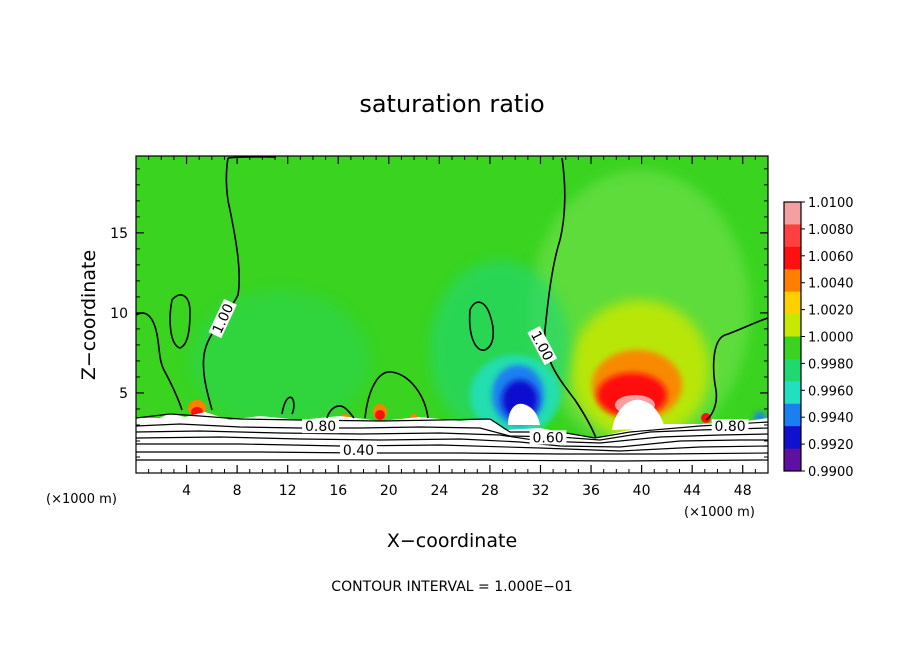  I want to click on x-tick-label-7: 32, so click(541, 491).